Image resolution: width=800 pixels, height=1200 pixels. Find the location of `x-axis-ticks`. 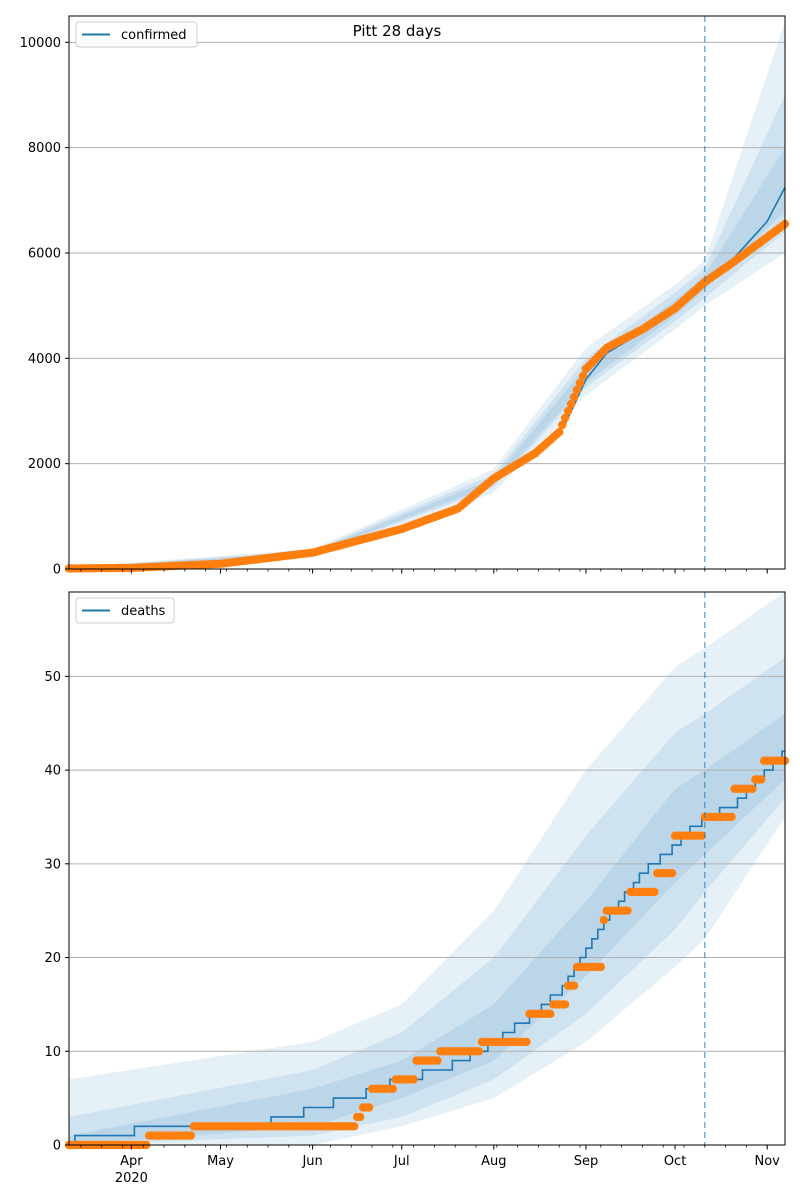

x-axis-ticks is located at coordinates (424, 571).